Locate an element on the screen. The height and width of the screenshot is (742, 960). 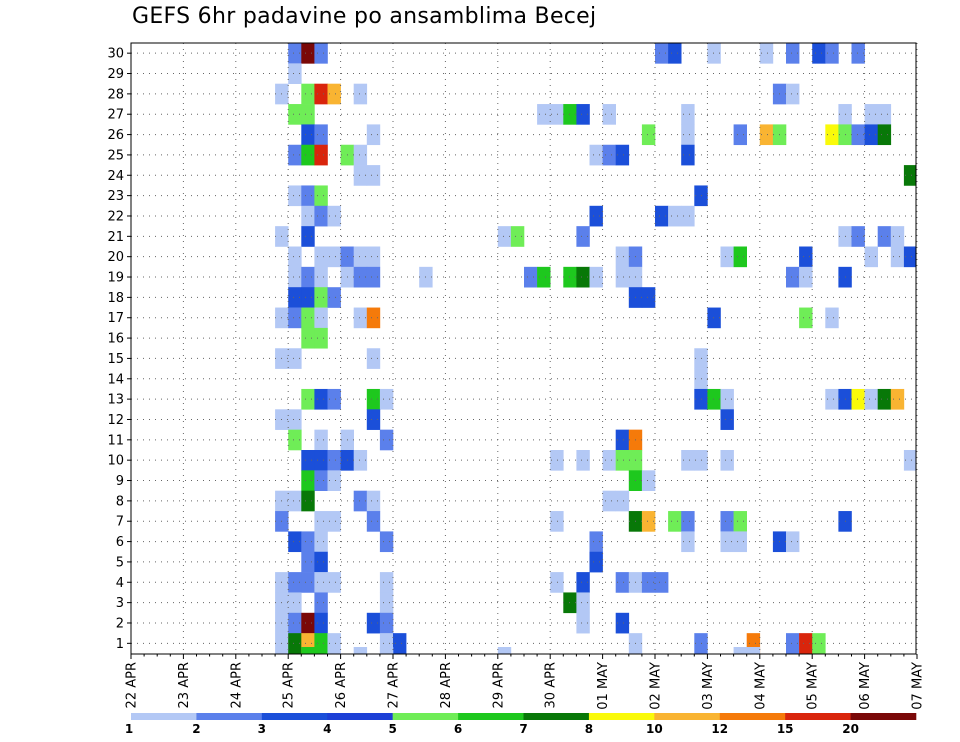
colorbar-label: 6 is located at coordinates (458, 729).